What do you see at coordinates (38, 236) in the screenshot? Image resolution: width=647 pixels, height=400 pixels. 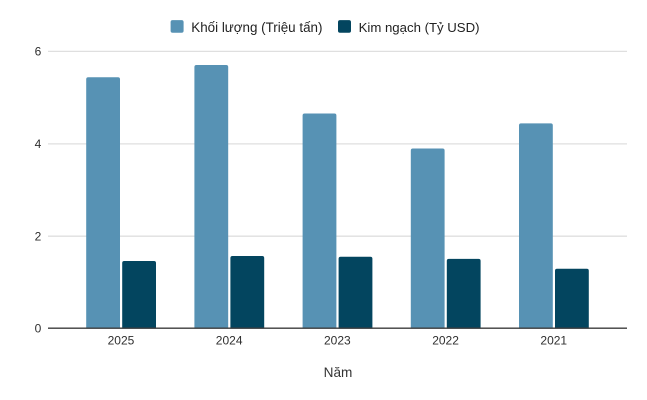 I see `svg-text: 2` at bounding box center [38, 236].